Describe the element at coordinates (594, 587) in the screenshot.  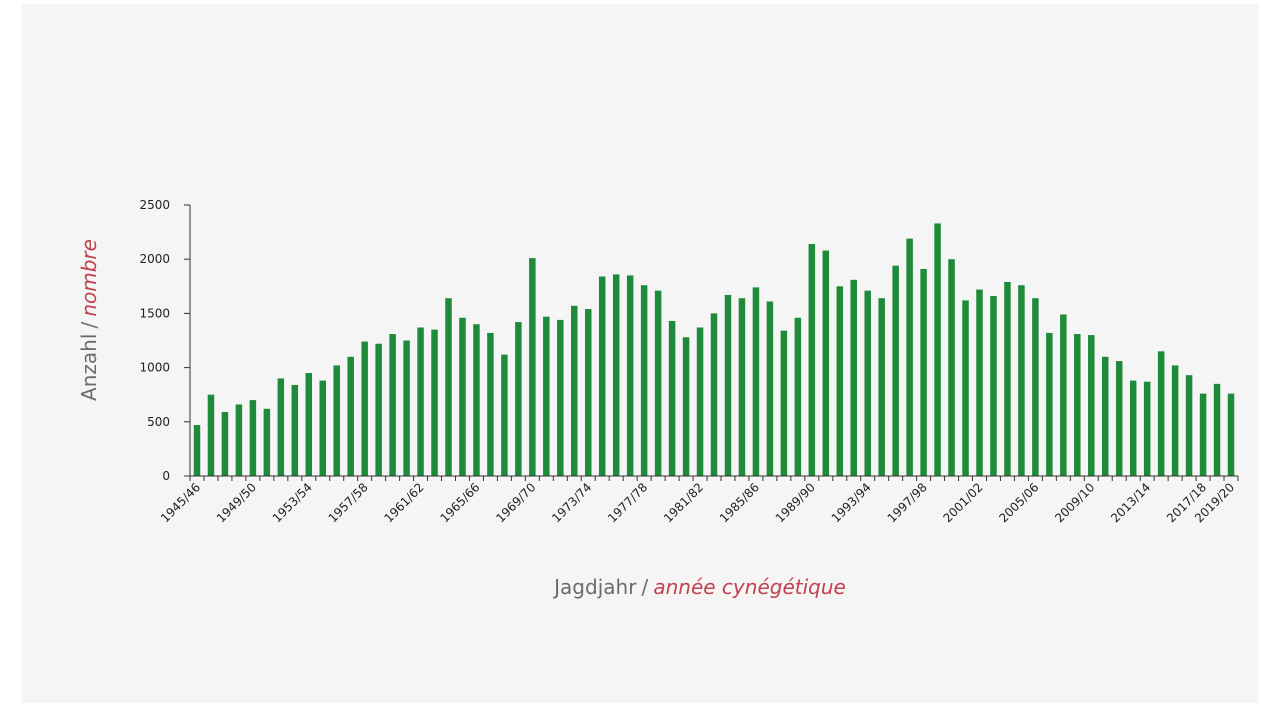
I see `x-axis-title-main: Jagdjahr` at that location.